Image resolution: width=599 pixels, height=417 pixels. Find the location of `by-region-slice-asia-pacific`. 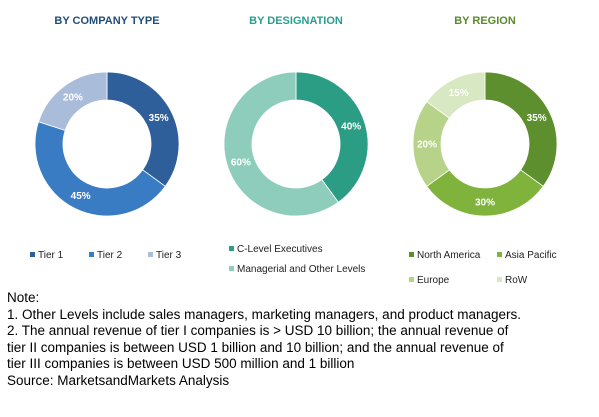

by-region-slice-asia-pacific is located at coordinates (485, 193).